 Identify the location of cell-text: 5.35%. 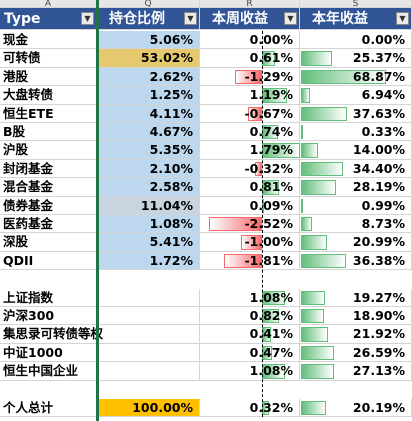
(171, 150).